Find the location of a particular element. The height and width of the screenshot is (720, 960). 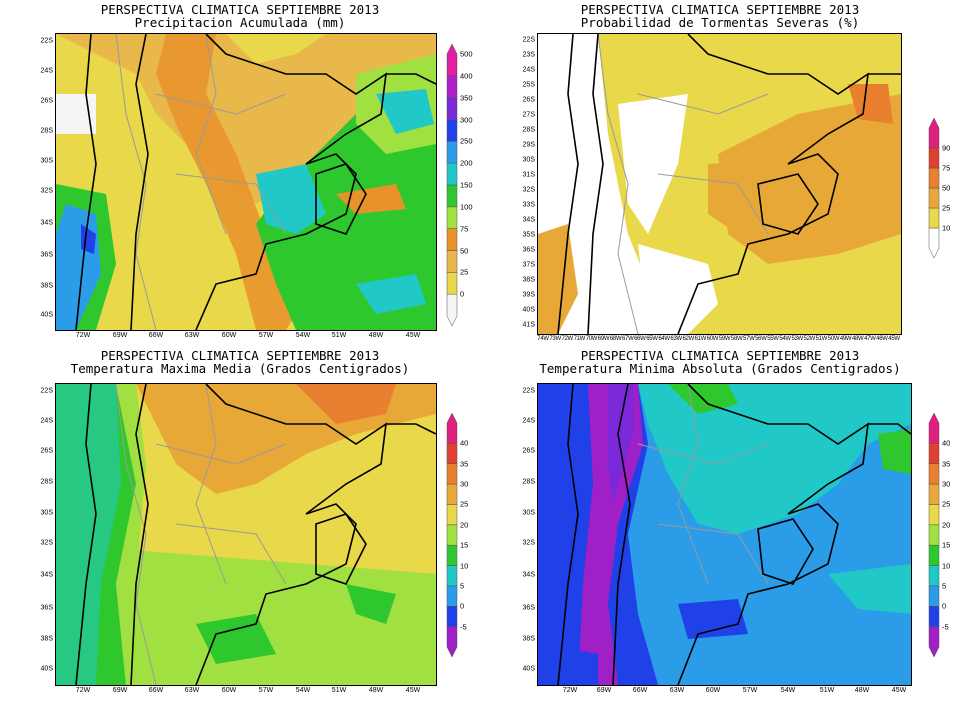

x-tick-label: 60W is located at coordinates (712, 339).